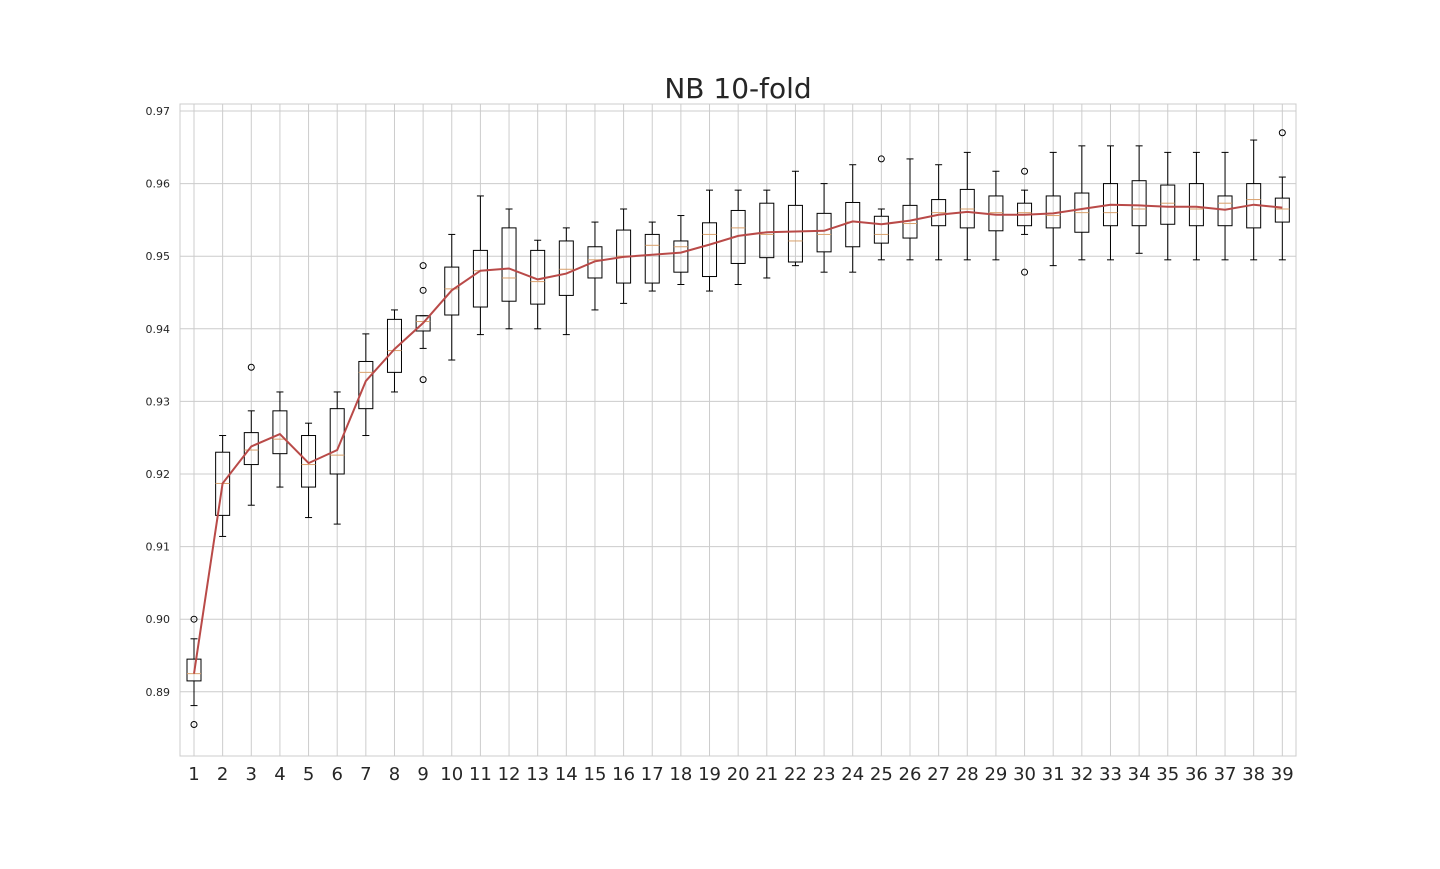 The image size is (1440, 869). Describe the element at coordinates (158, 256) in the screenshot. I see `y-tick-label: 0.95` at that location.